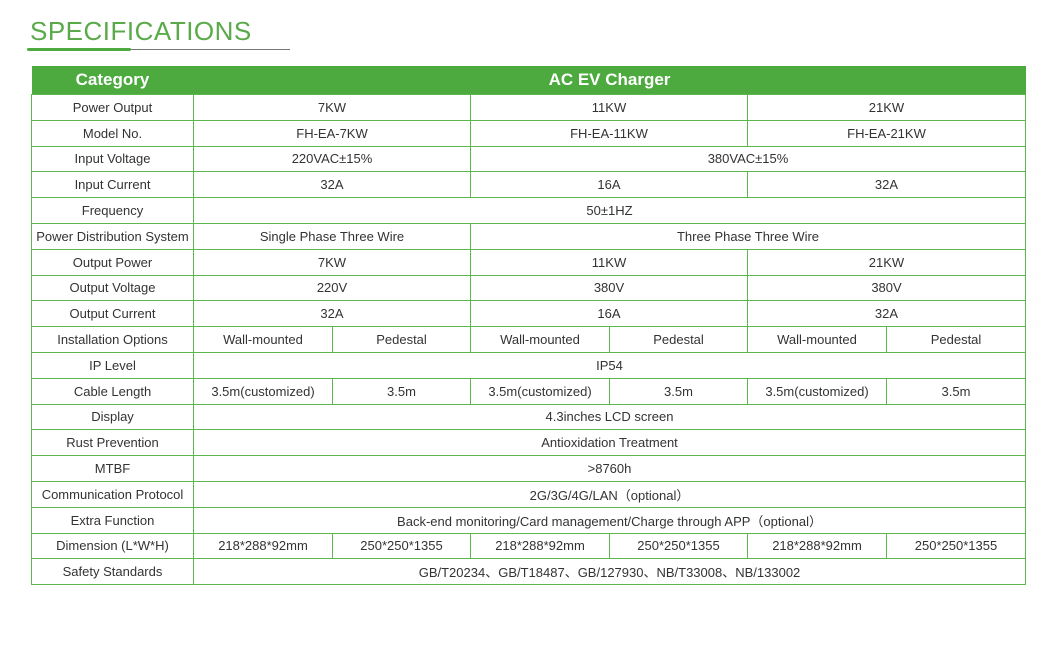 Image resolution: width=1059 pixels, height=657 pixels. I want to click on table-row: Power Output 7KW 11KW 21KW, so click(528, 107).